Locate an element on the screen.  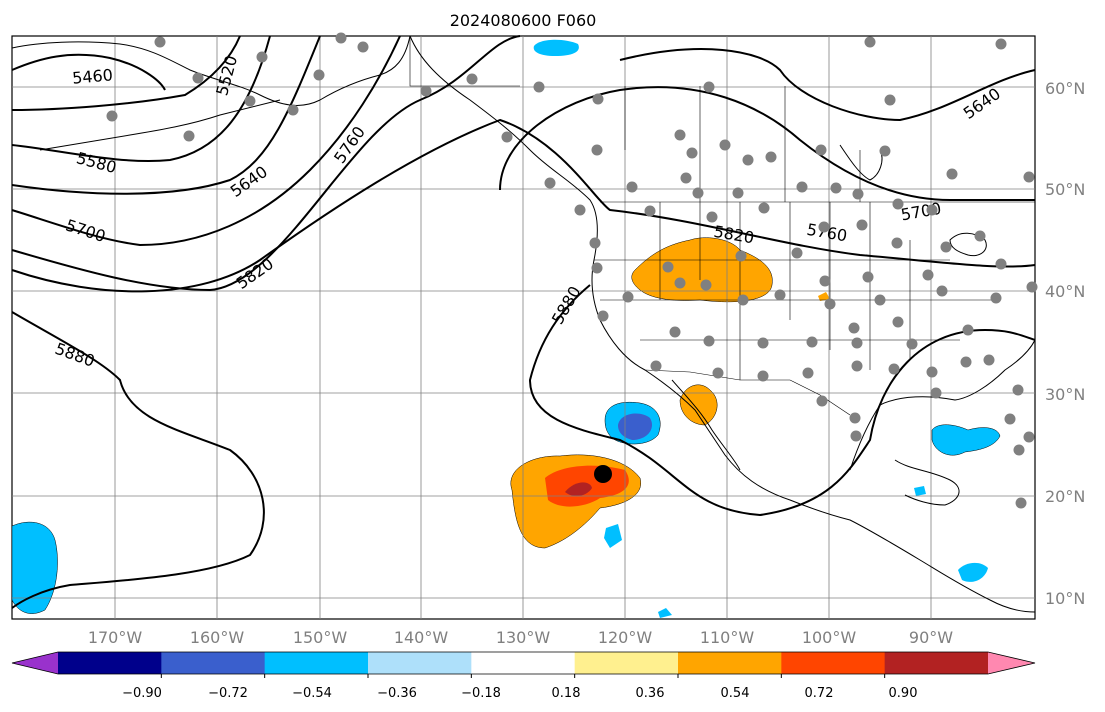
anomaly-cold-small3 is located at coordinates (920, 491).